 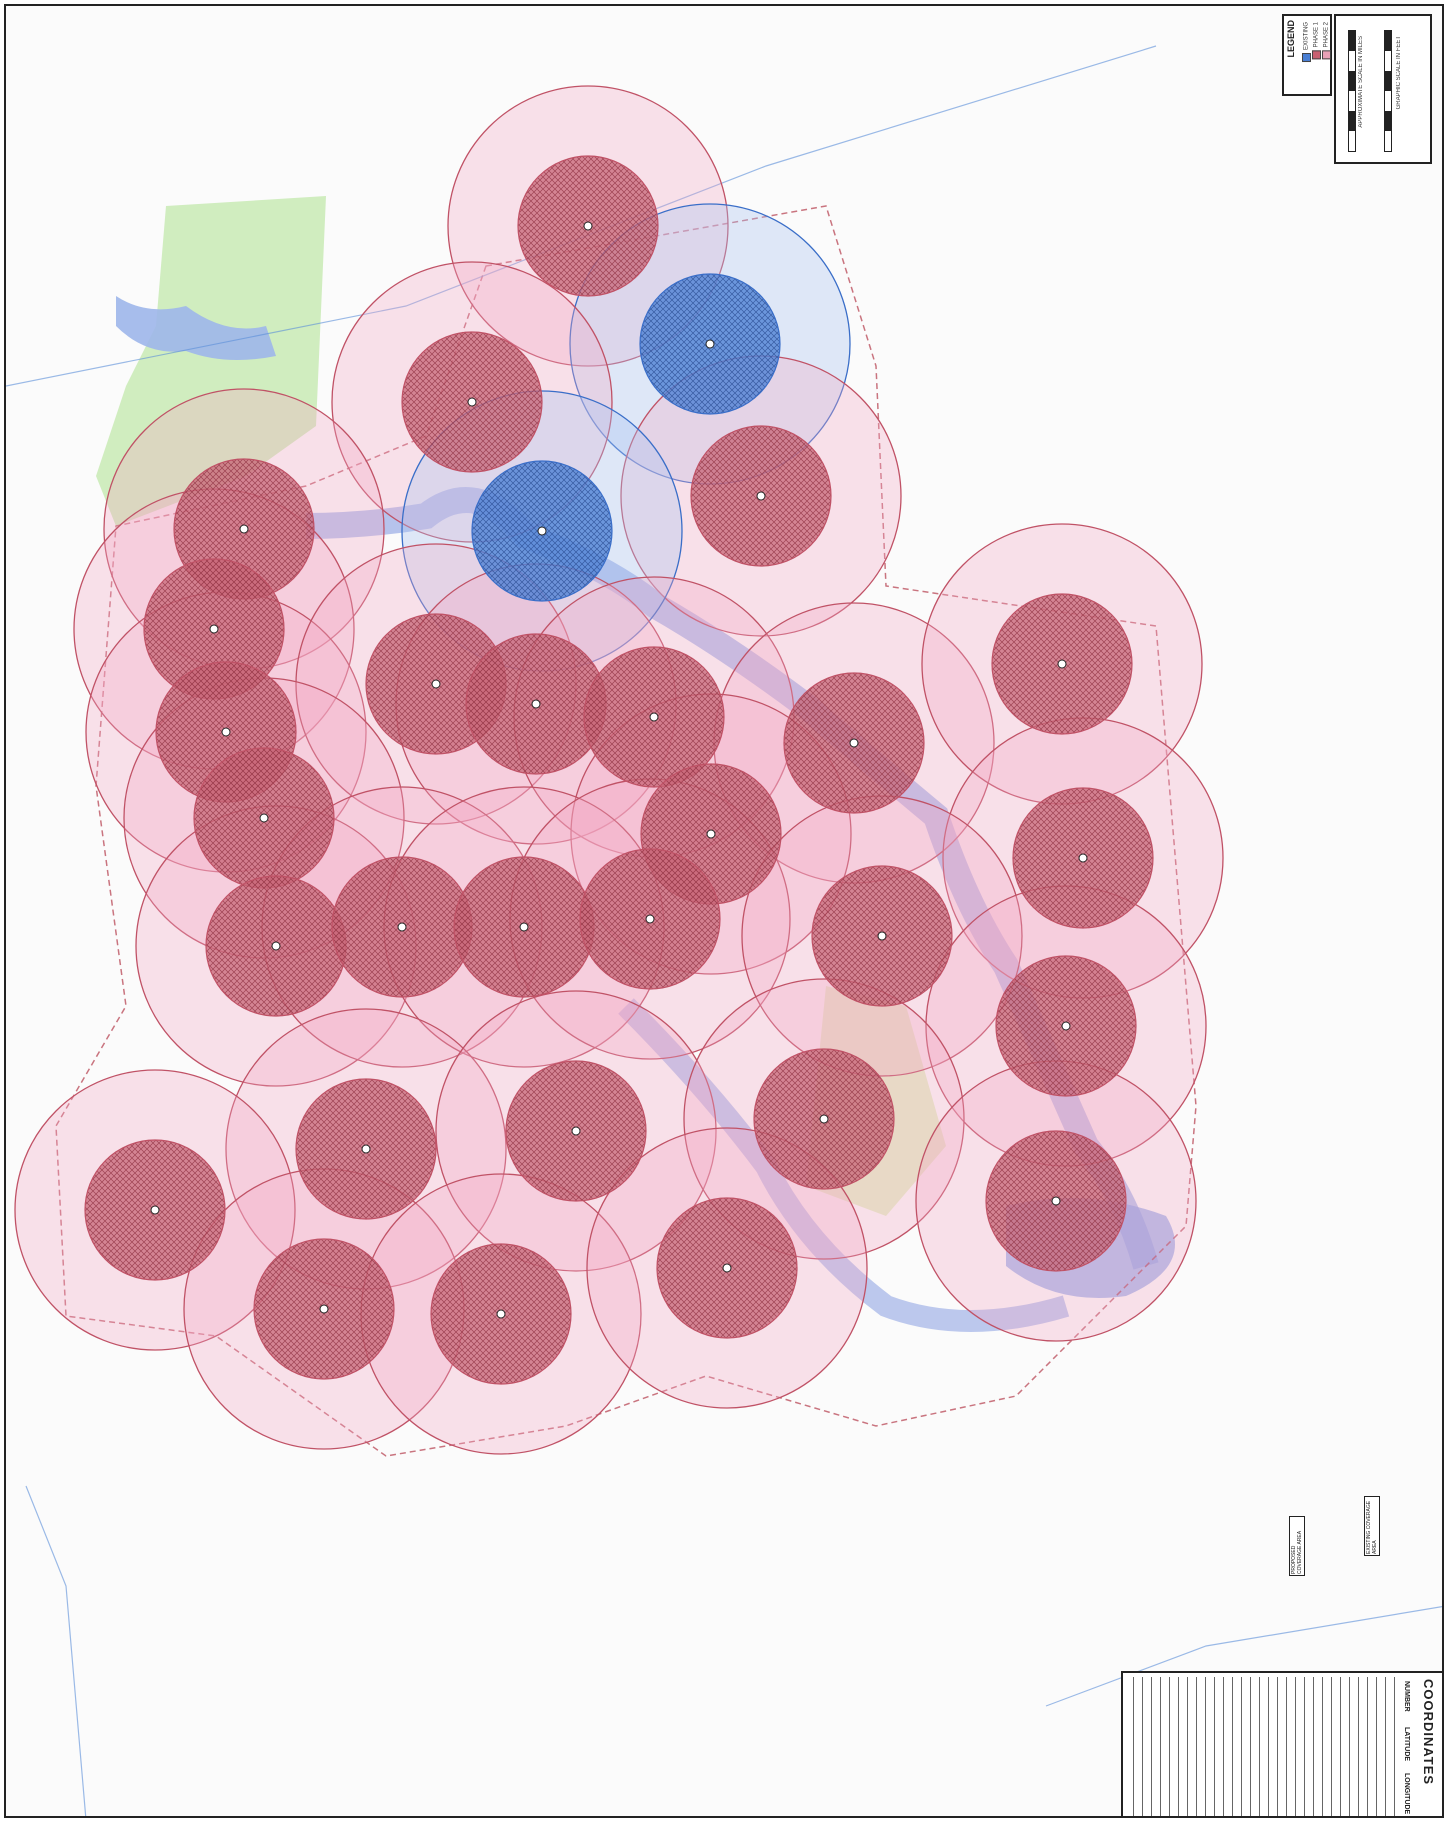 I want to click on callout-proposed: PROPOSED COVERAGE AREA, so click(x=1297, y=1546).